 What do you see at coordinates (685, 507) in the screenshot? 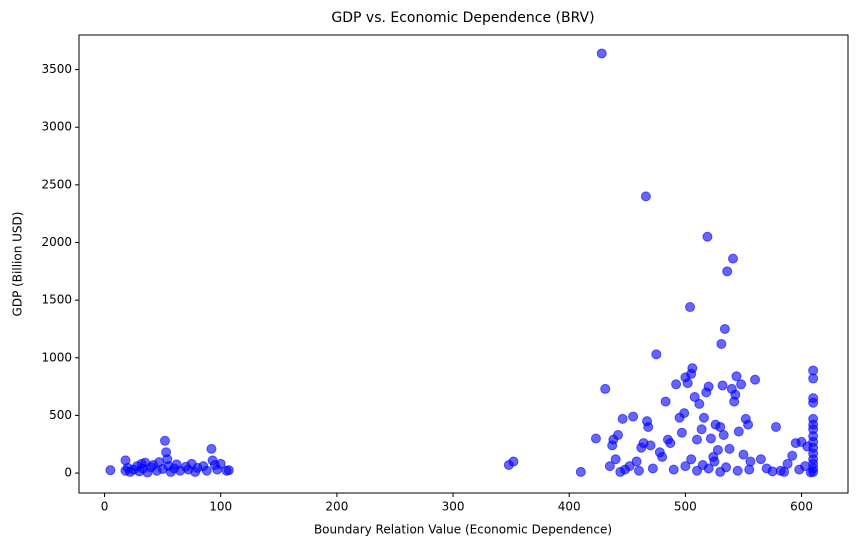
I see `x-tick-label: 500` at bounding box center [685, 507].